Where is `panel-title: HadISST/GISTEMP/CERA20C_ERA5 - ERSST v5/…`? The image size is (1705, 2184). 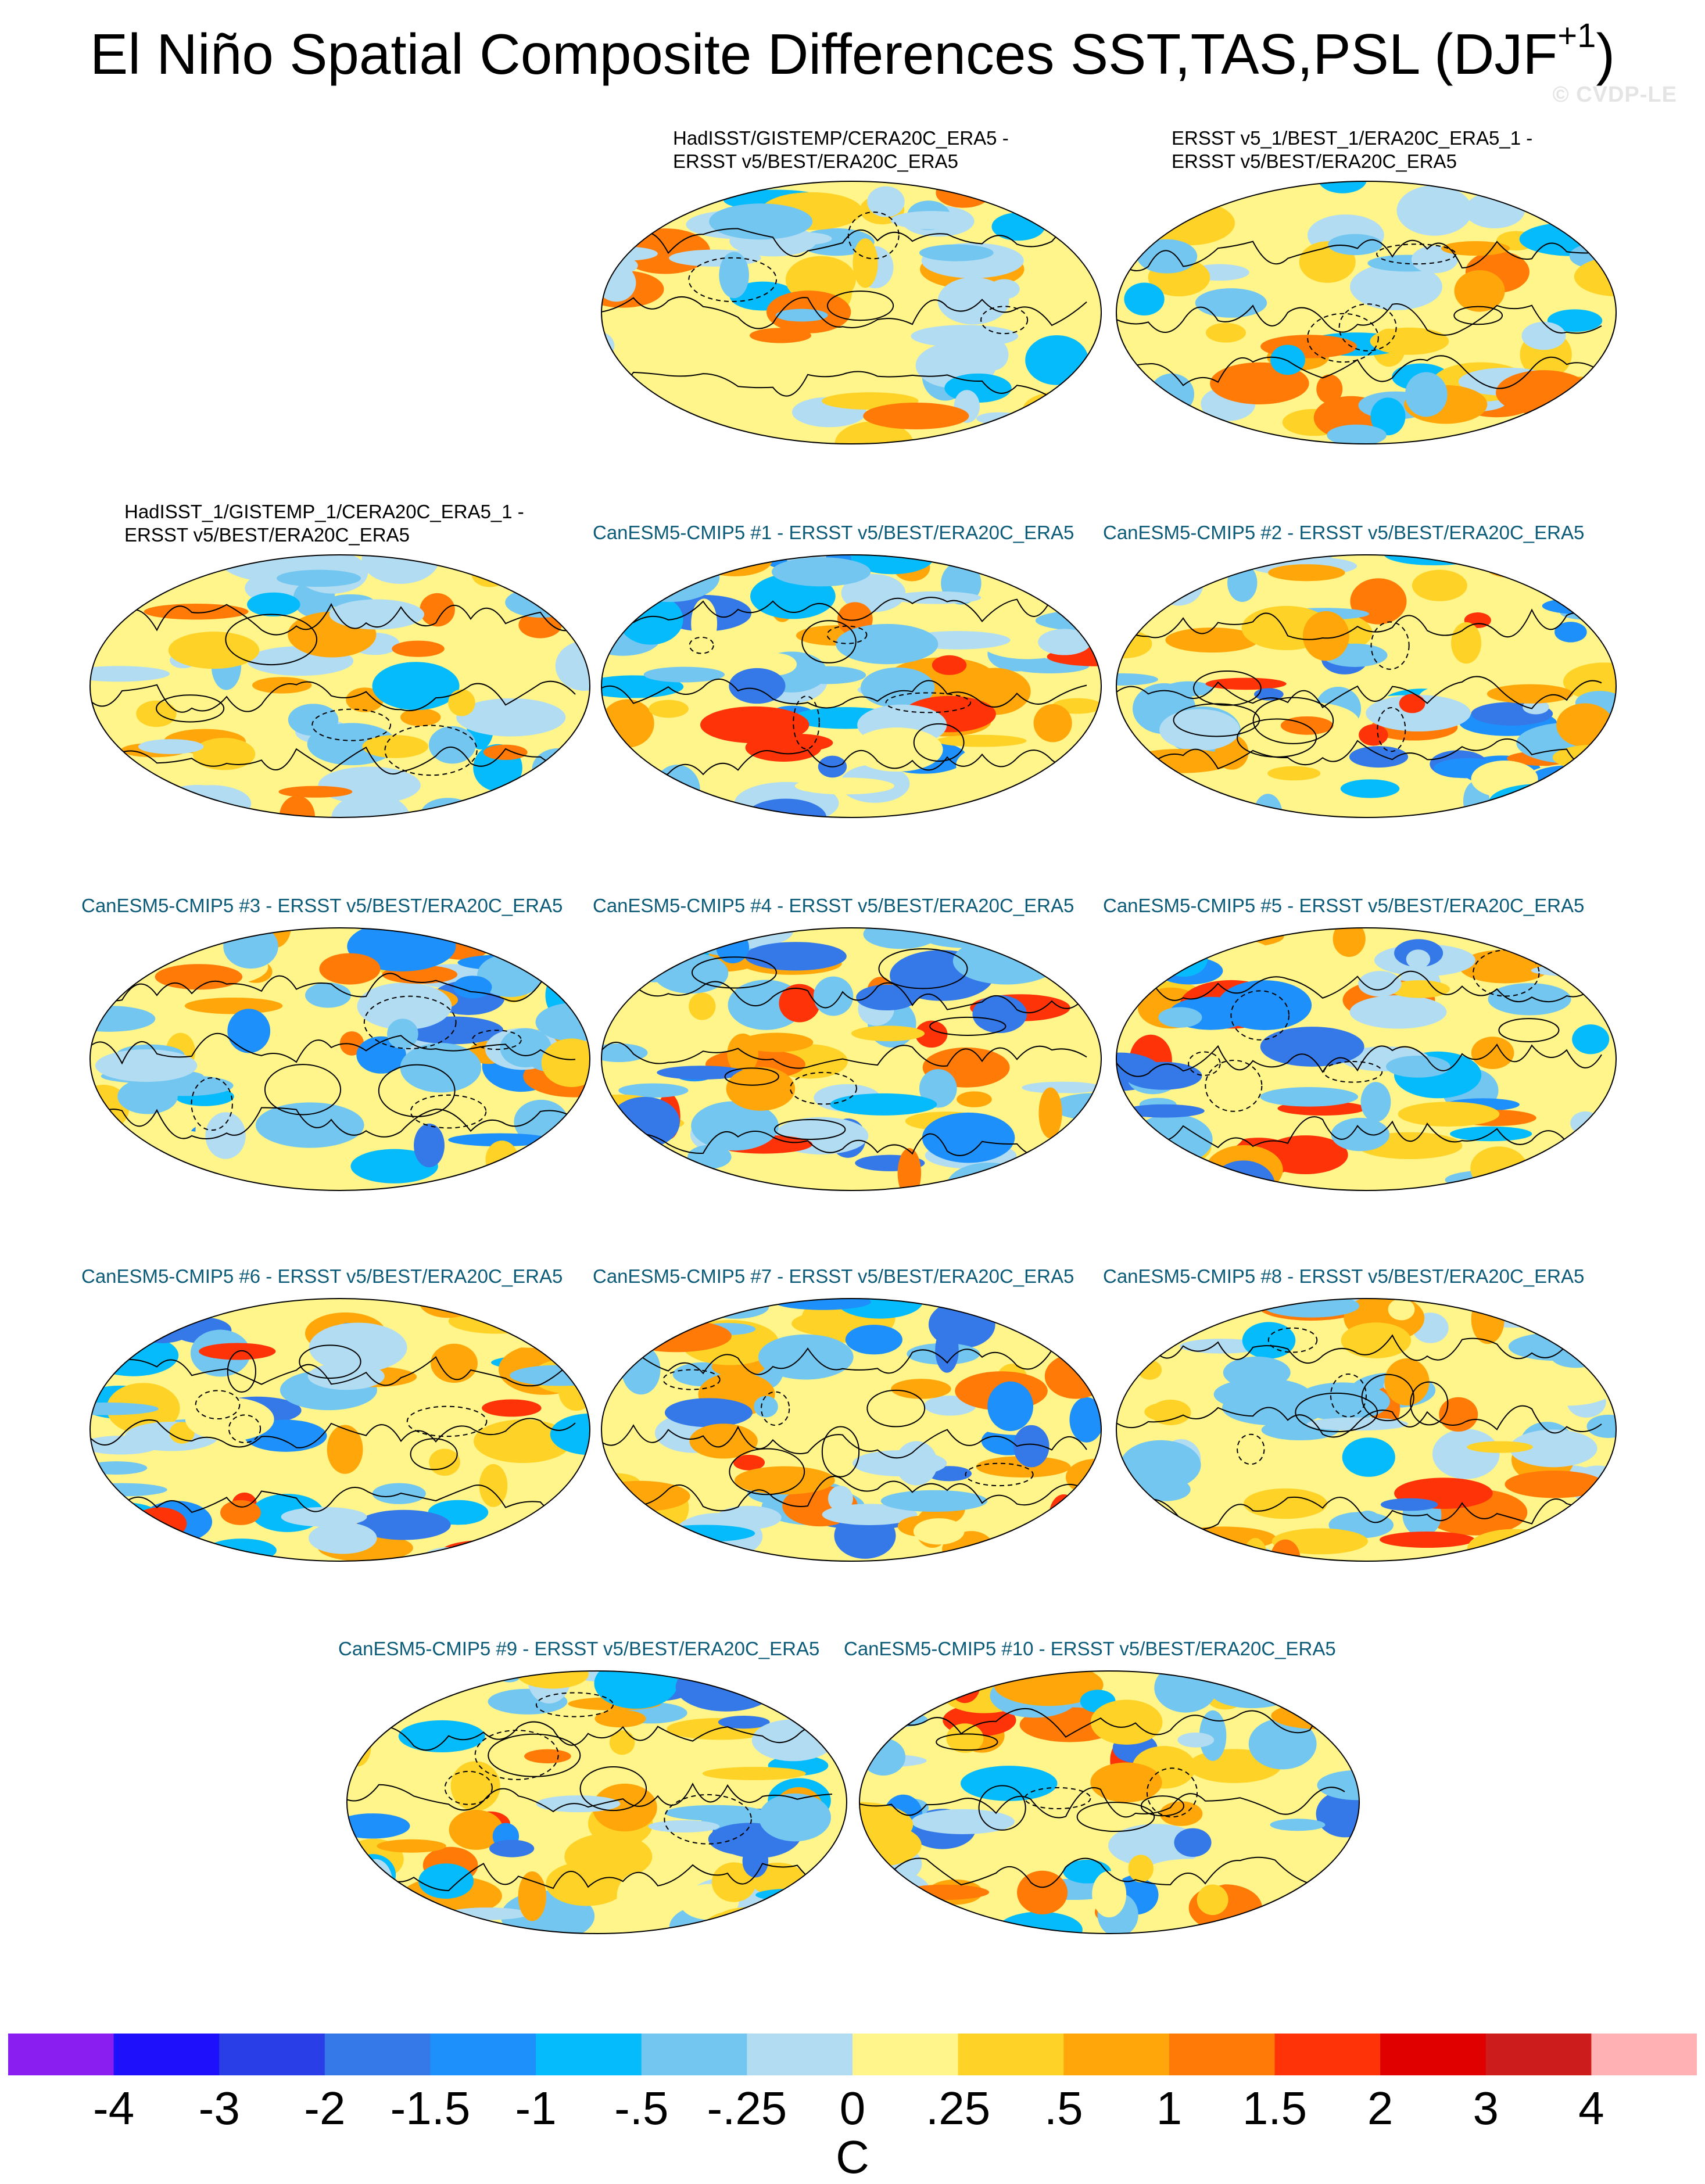 panel-title: HadISST/GISTEMP/CERA20C_ERA5 - ERSST v5/… is located at coordinates (841, 150).